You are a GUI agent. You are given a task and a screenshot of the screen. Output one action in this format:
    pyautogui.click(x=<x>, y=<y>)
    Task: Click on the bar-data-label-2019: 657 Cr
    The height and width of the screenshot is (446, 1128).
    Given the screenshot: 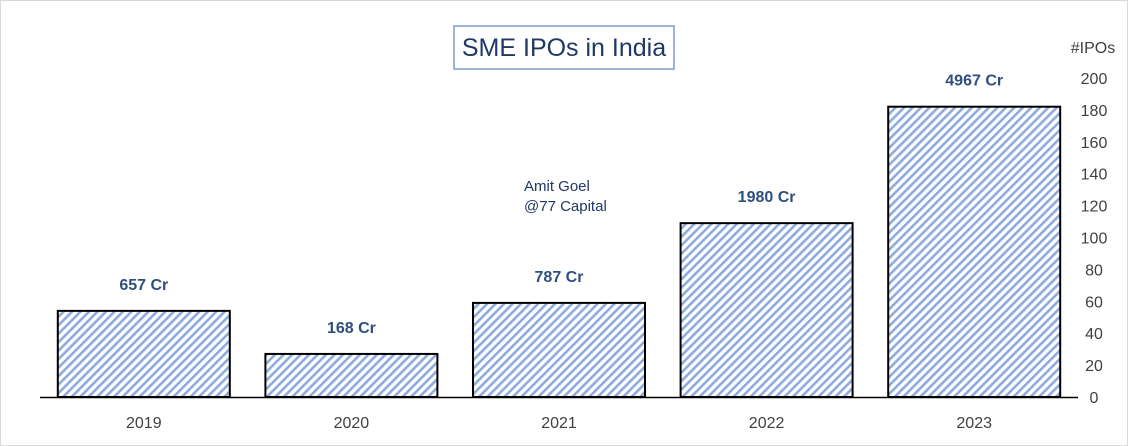 What is the action you would take?
    pyautogui.click(x=143, y=285)
    